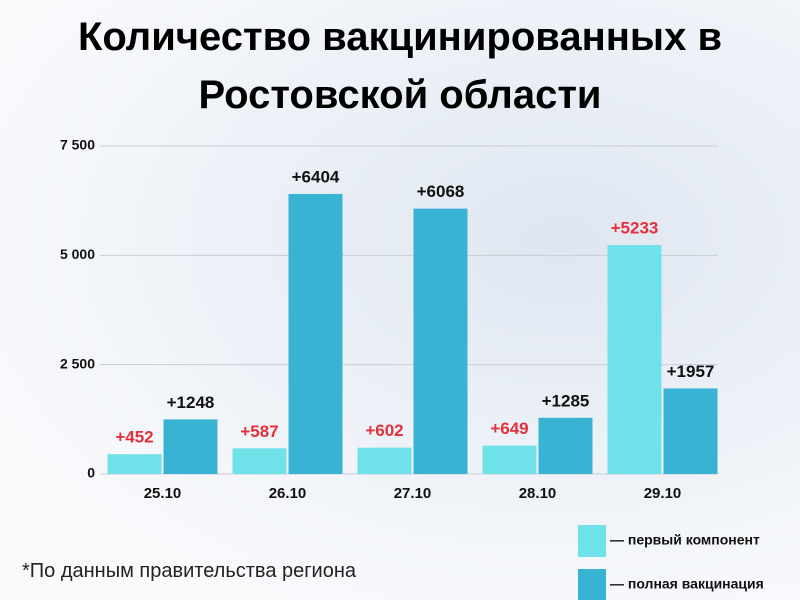 This screenshot has width=800, height=600. Describe the element at coordinates (509, 428) in the screenshot. I see `value-label: +649` at that location.